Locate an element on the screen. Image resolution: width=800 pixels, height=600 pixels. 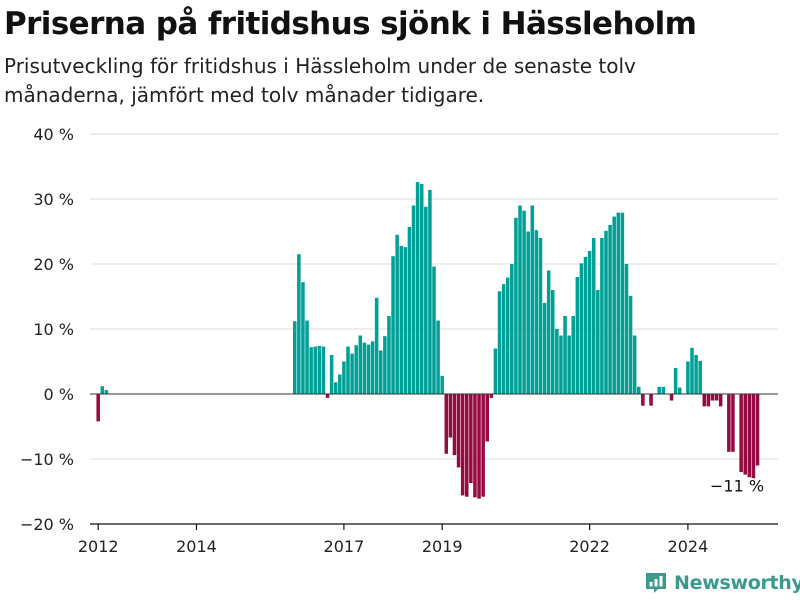
y-tick-label: 40 % is located at coordinates (53, 134).